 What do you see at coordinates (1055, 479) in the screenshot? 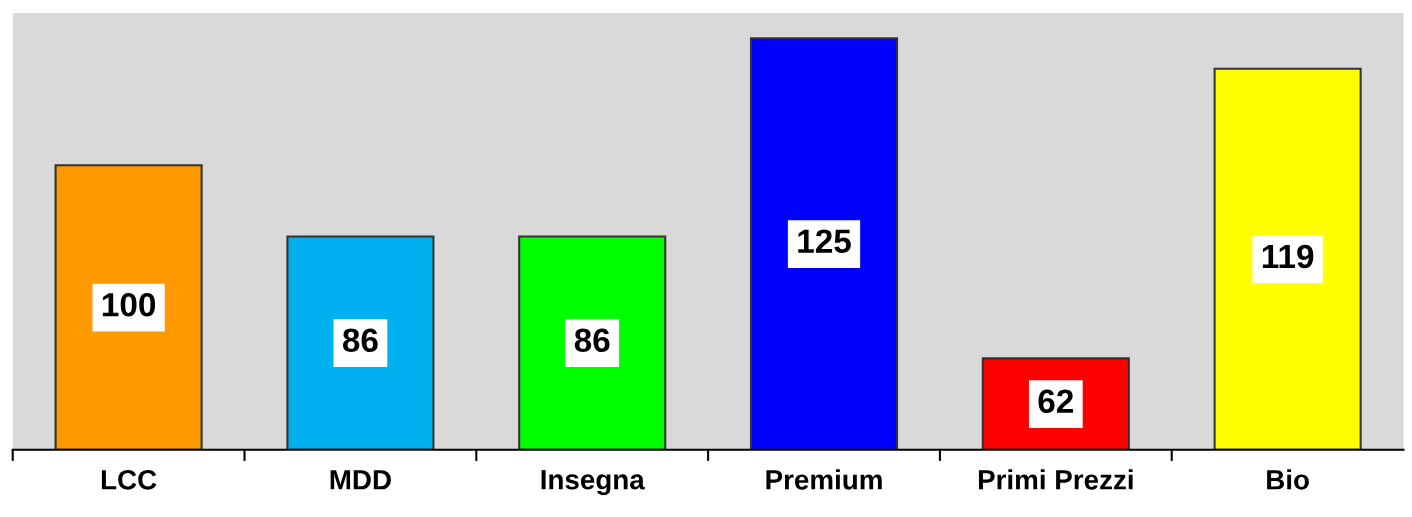
I see `x-tick-label: Primi Prezzi` at bounding box center [1055, 479].